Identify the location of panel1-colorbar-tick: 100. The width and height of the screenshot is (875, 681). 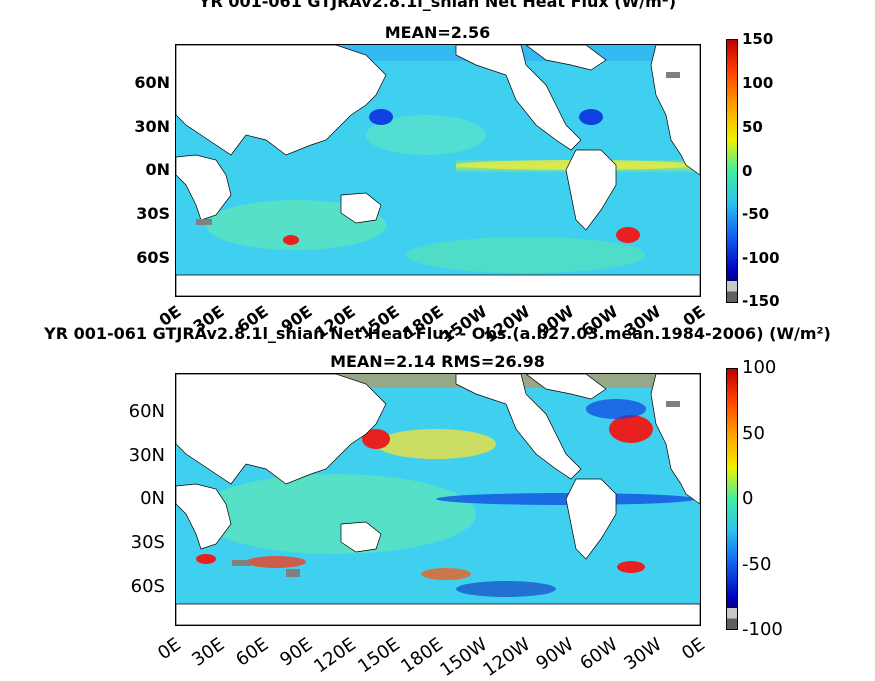
(758, 83).